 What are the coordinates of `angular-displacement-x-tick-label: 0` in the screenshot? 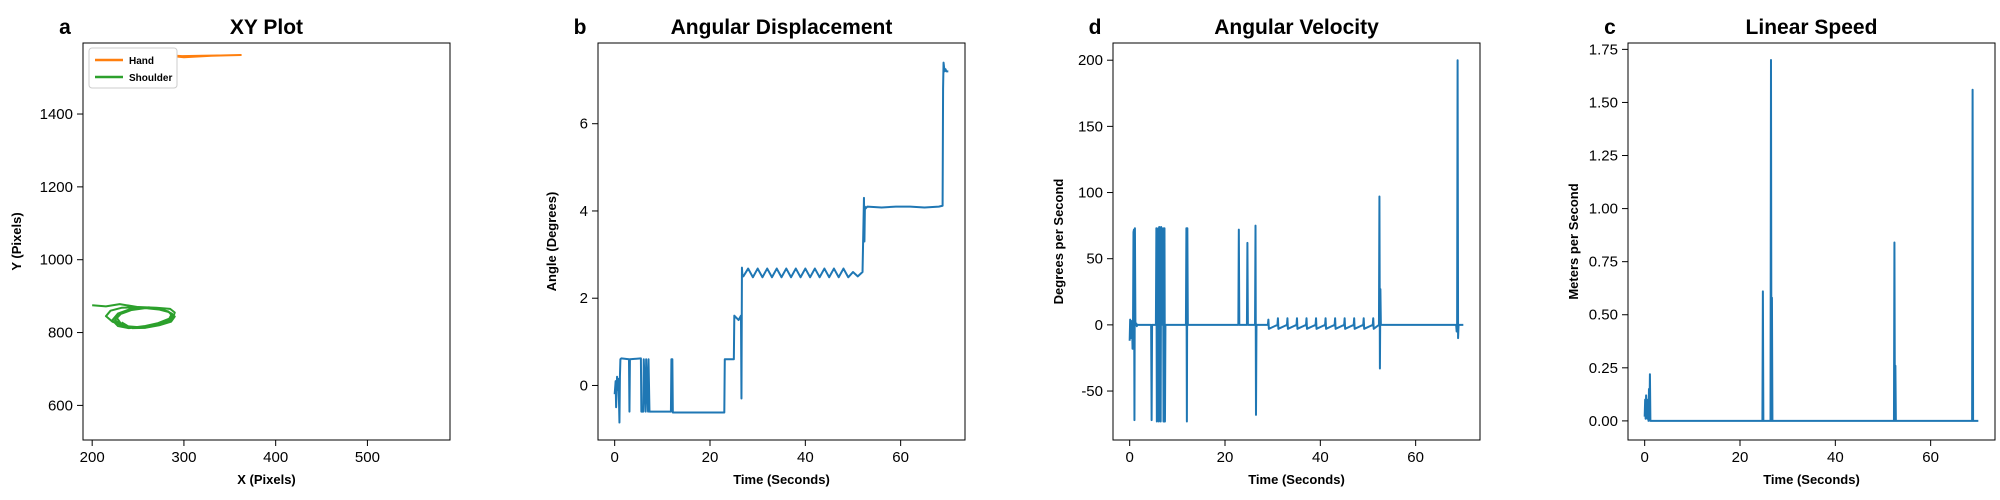 It's located at (615, 457).